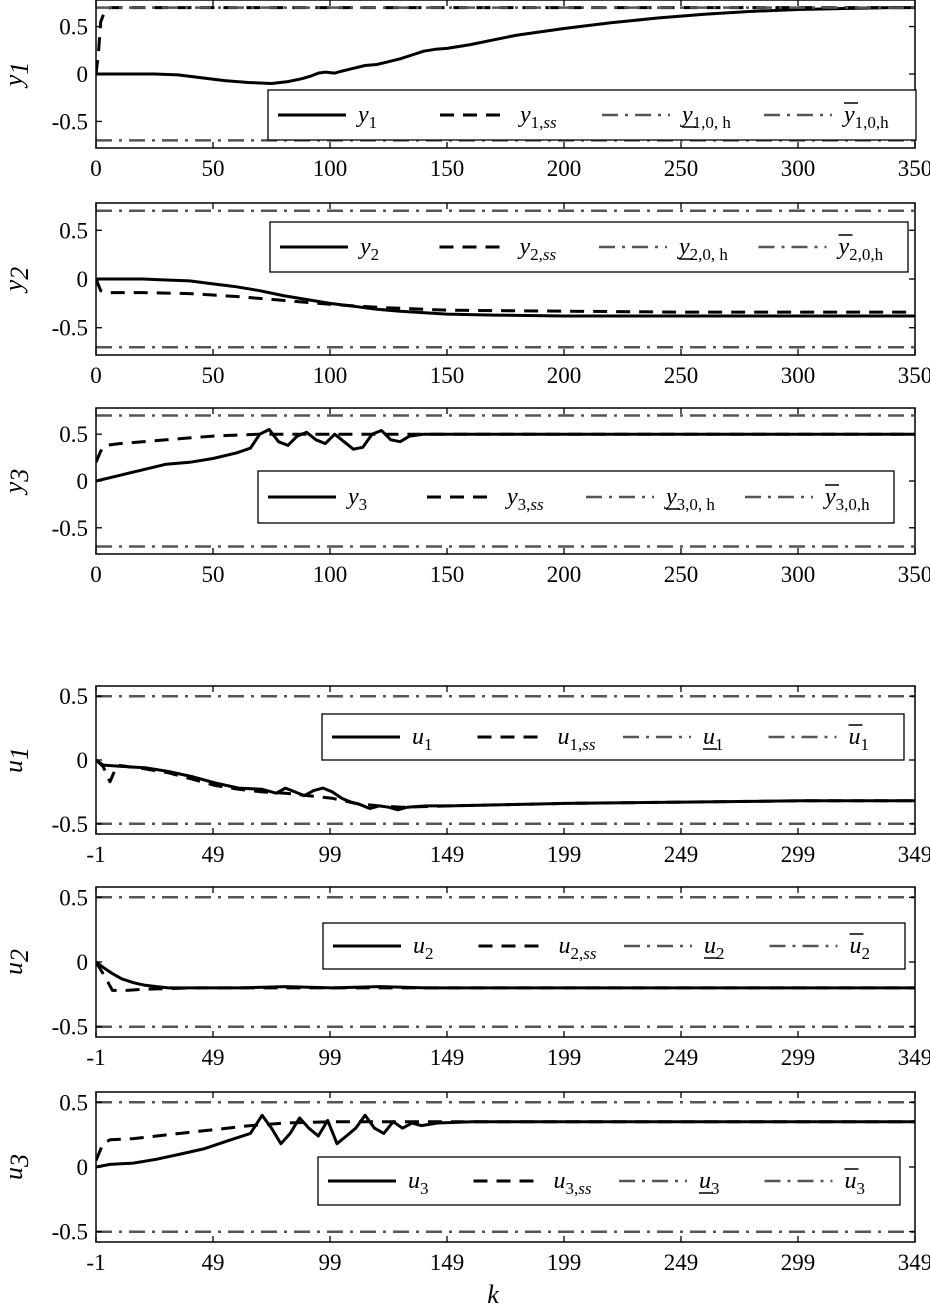 The width and height of the screenshot is (930, 1311). I want to click on legend-label-sub: 3,, so click(572, 1188).